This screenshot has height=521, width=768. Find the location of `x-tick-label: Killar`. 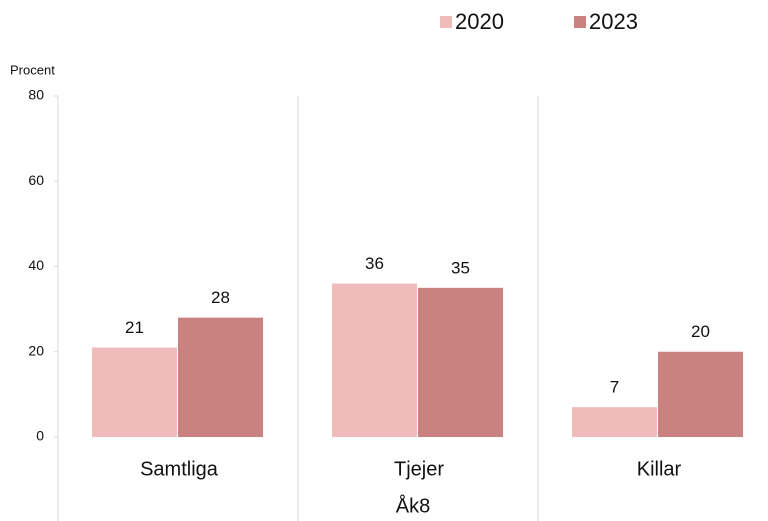

x-tick-label: Killar is located at coordinates (659, 469).